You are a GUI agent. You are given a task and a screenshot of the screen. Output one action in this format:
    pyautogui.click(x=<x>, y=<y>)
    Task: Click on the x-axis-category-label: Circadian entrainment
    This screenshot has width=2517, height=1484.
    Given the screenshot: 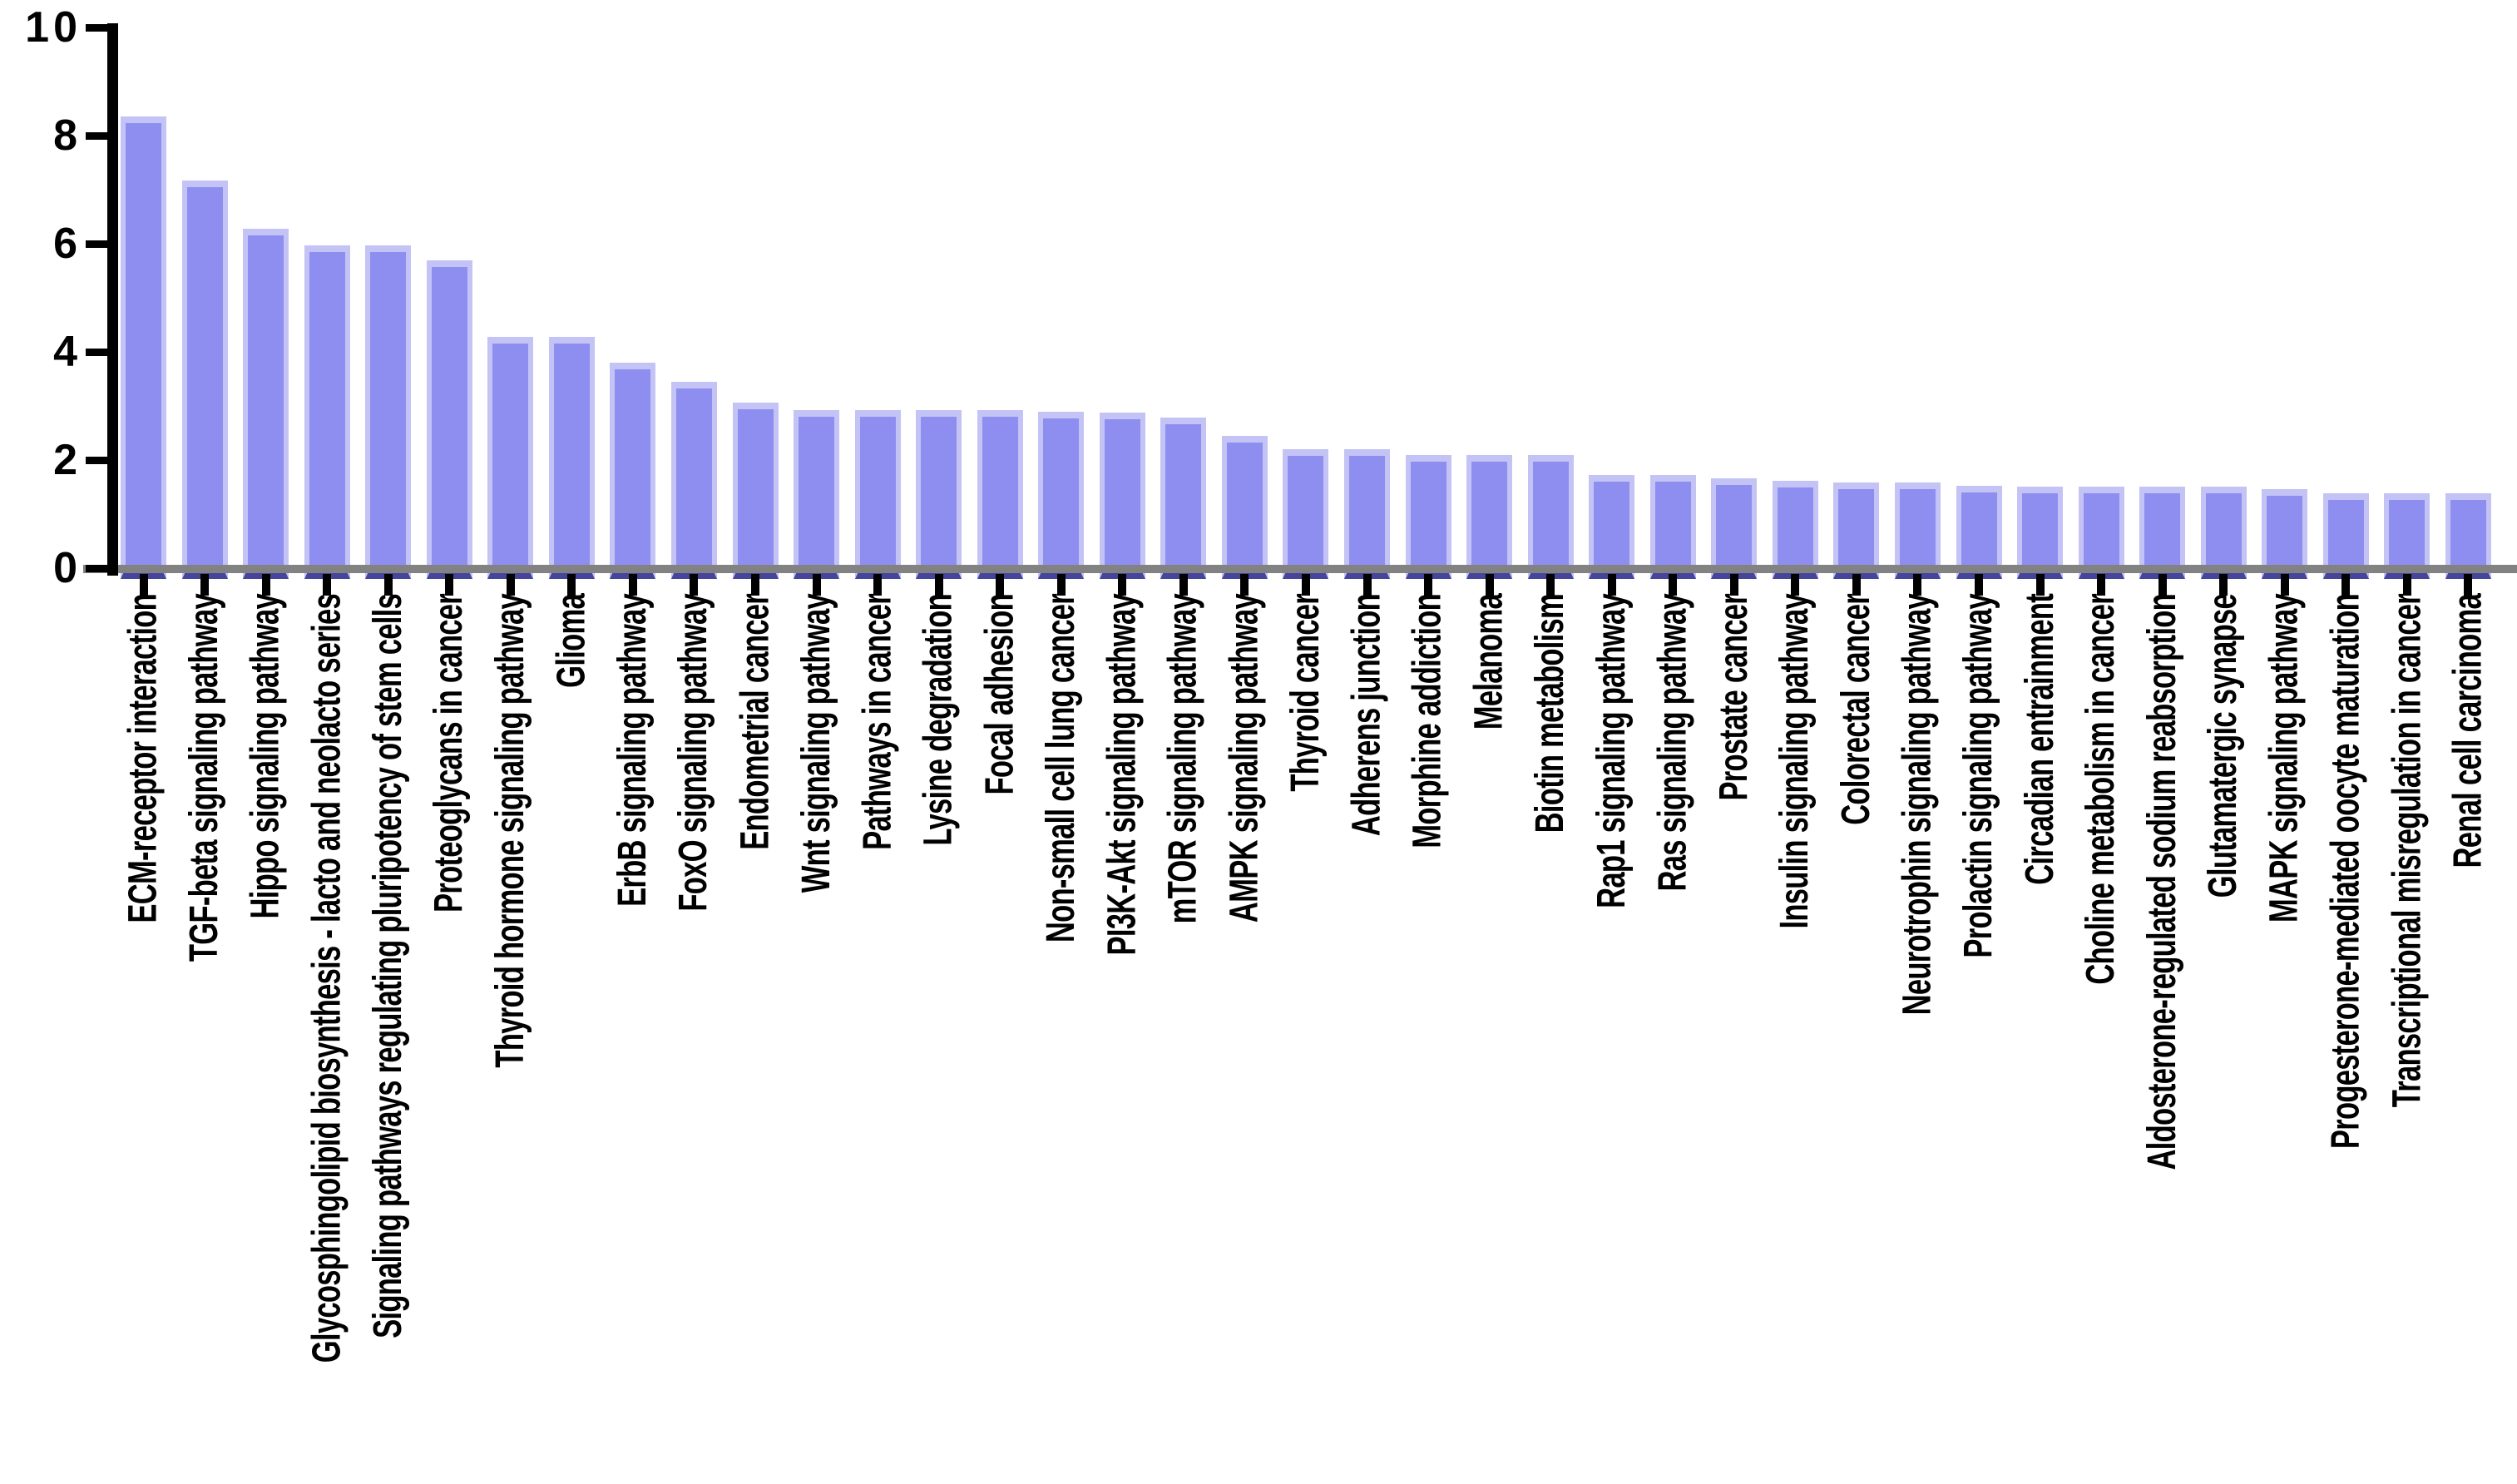 What is the action you would take?
    pyautogui.click(x=2039, y=739)
    